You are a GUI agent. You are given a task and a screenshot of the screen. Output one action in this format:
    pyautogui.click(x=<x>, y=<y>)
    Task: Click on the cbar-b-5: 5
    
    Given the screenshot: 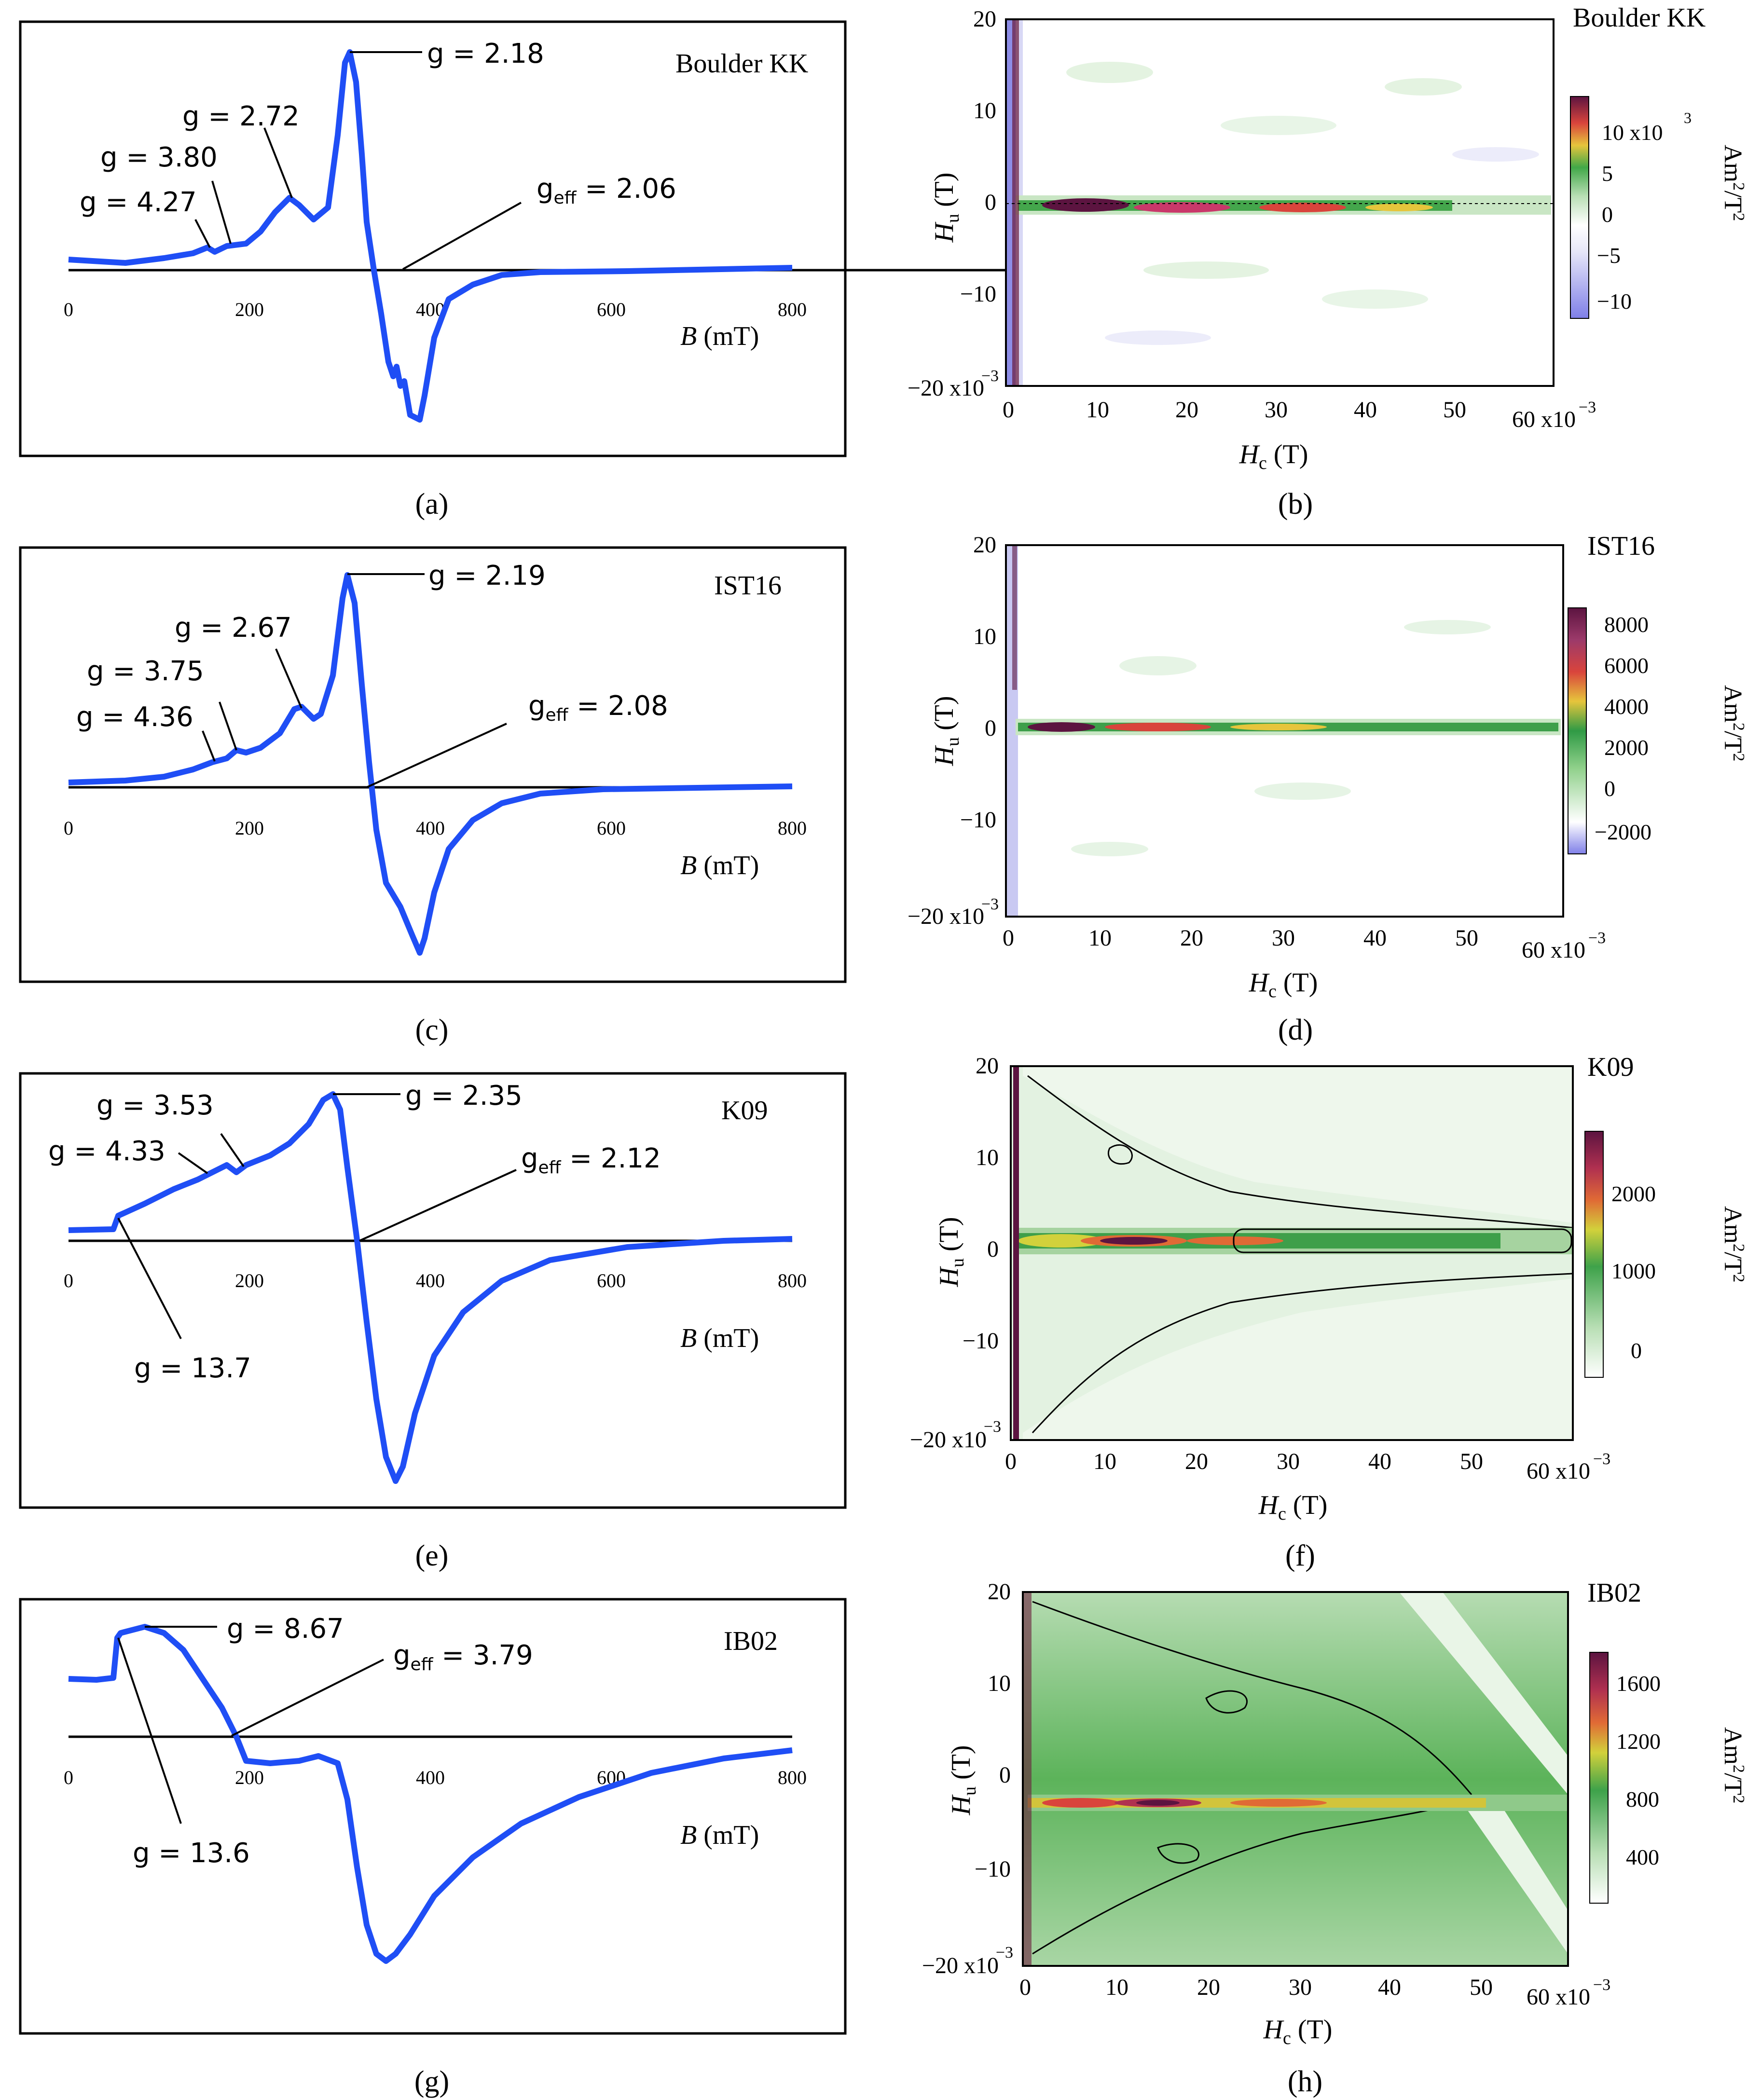 What is the action you would take?
    pyautogui.click(x=1607, y=173)
    